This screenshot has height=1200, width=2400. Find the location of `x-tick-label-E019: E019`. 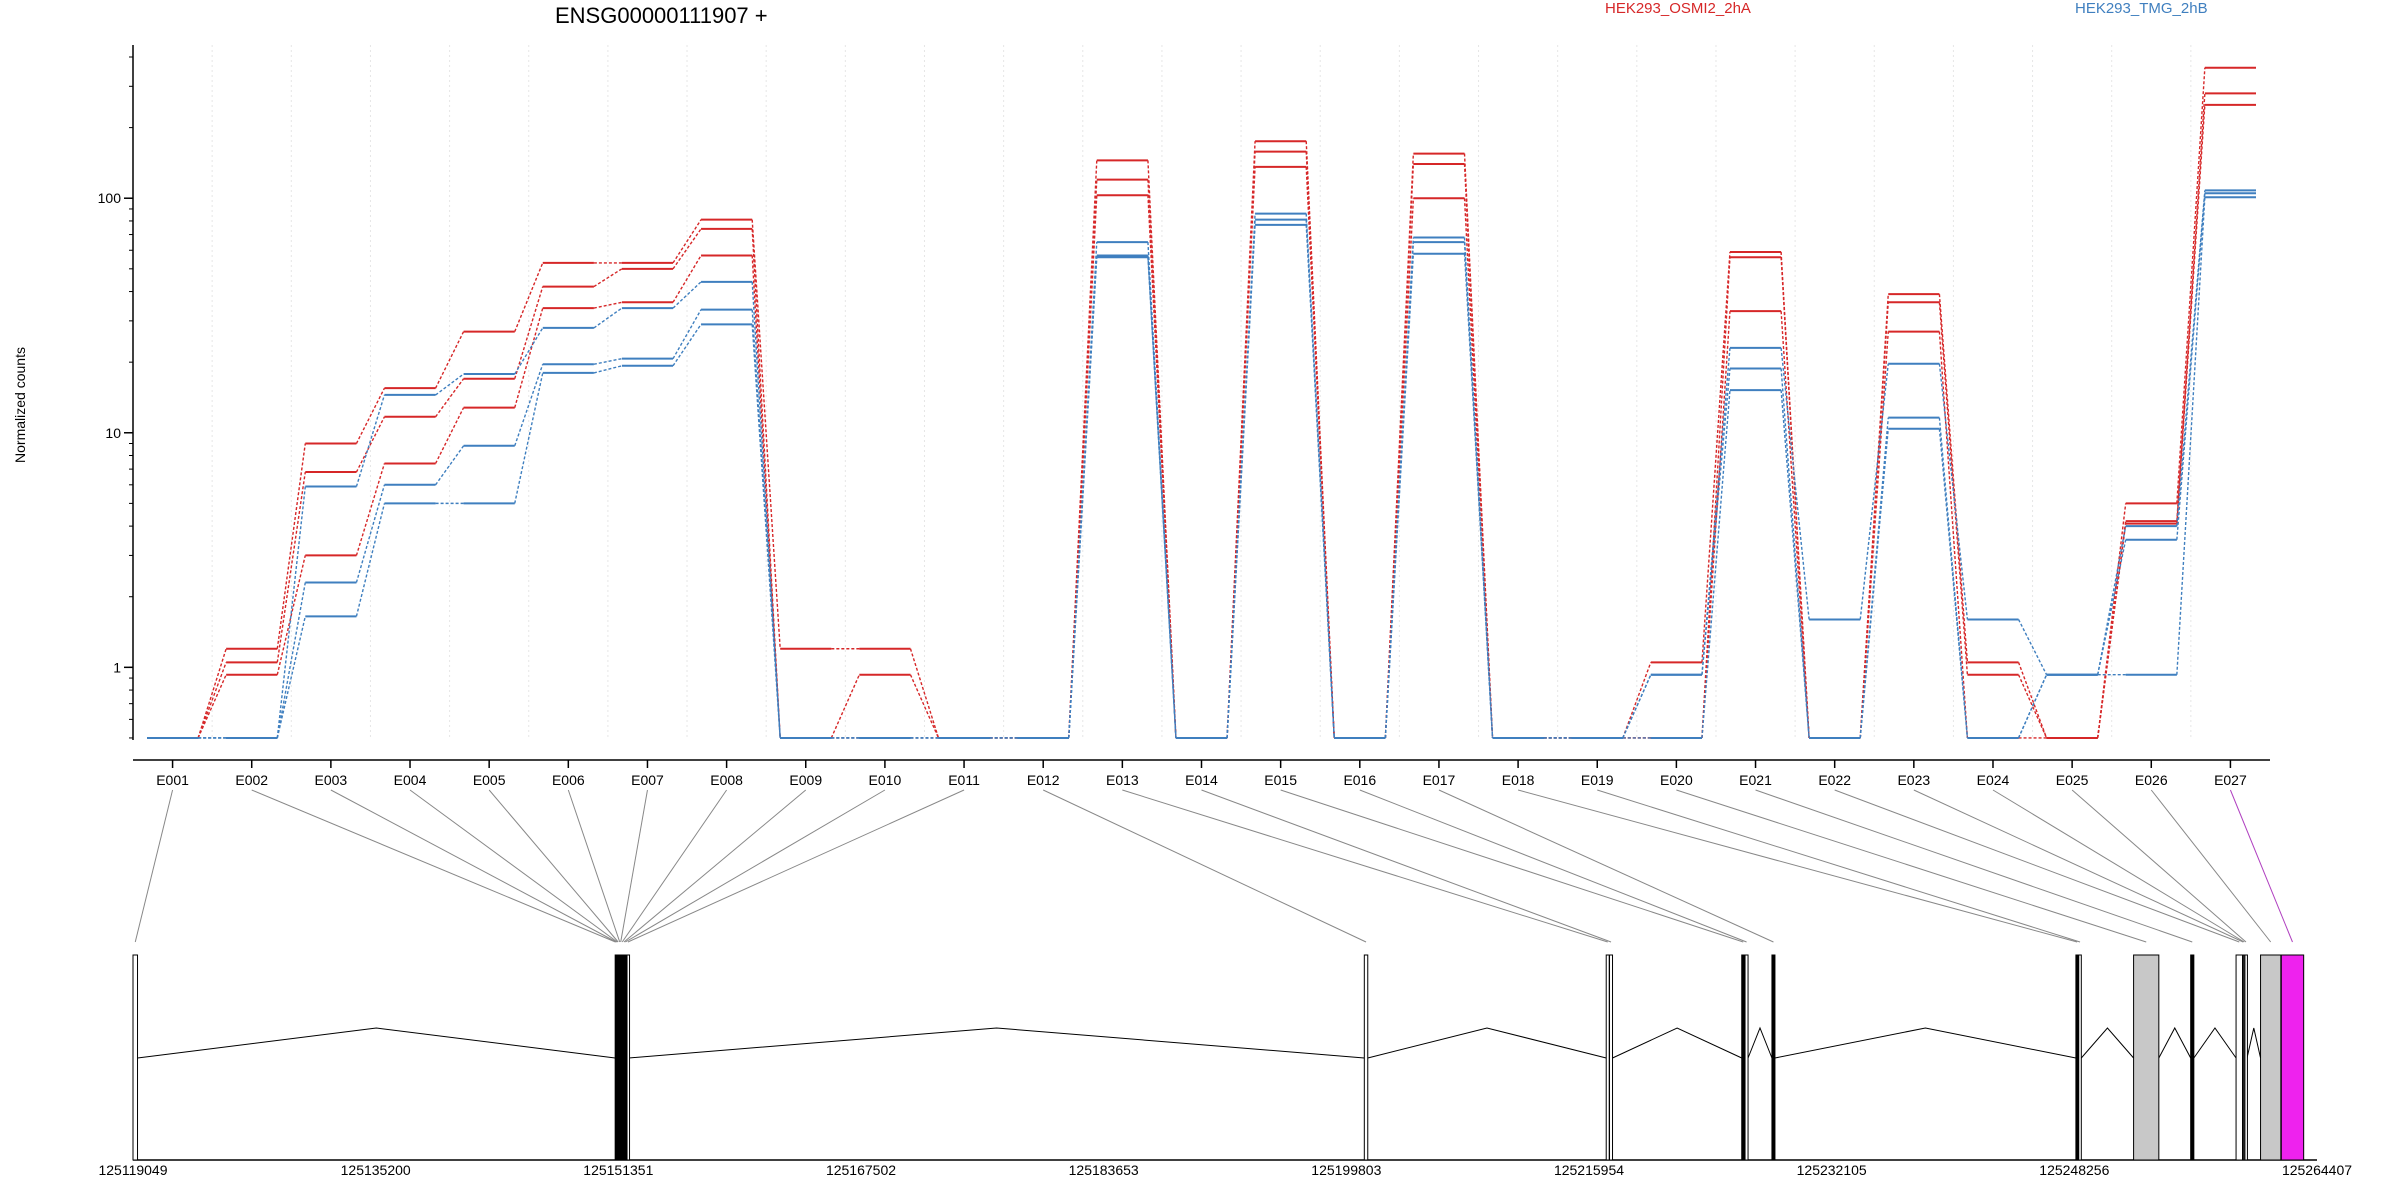

x-tick-label-E019: E019 is located at coordinates (1597, 780).